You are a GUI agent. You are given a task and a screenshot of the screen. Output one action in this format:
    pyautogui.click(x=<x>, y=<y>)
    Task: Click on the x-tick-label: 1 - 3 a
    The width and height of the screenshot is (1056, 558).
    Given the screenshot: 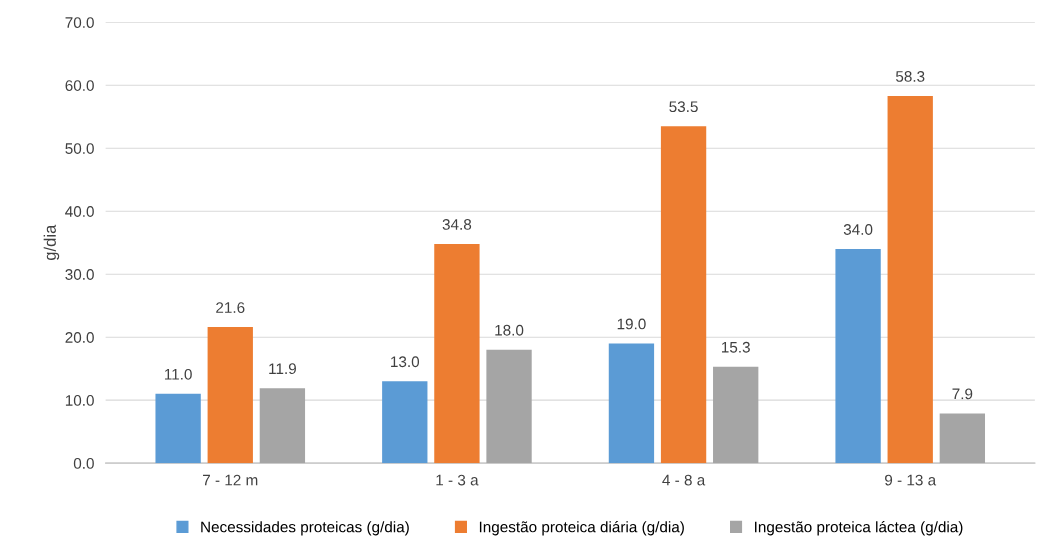 What is the action you would take?
    pyautogui.click(x=457, y=480)
    